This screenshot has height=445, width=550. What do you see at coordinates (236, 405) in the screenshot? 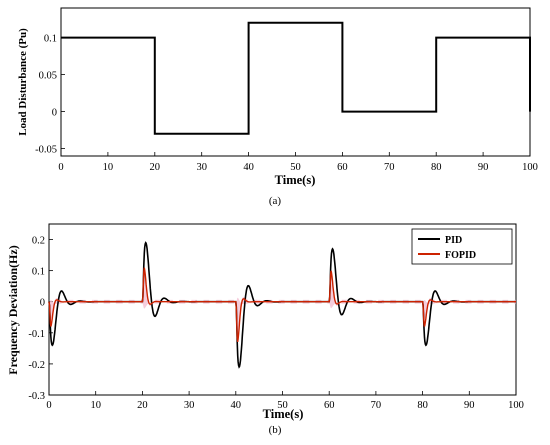
I see `chart-b-xtick-label: 40` at bounding box center [236, 405].